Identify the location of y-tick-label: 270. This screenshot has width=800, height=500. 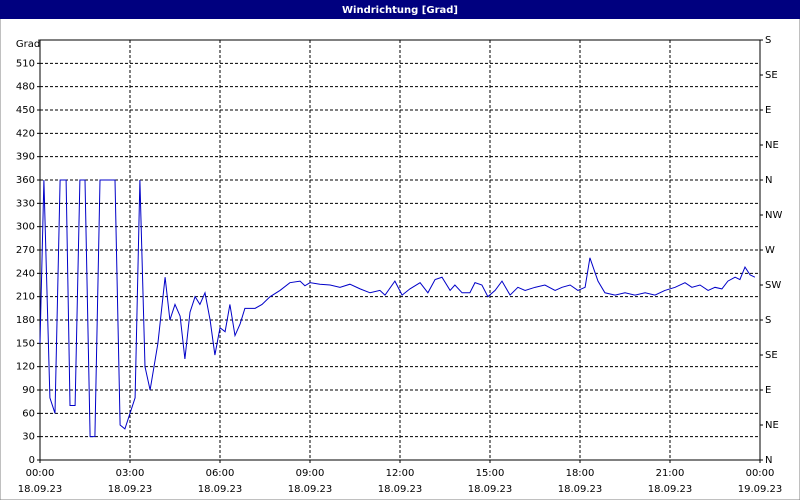
(25, 250).